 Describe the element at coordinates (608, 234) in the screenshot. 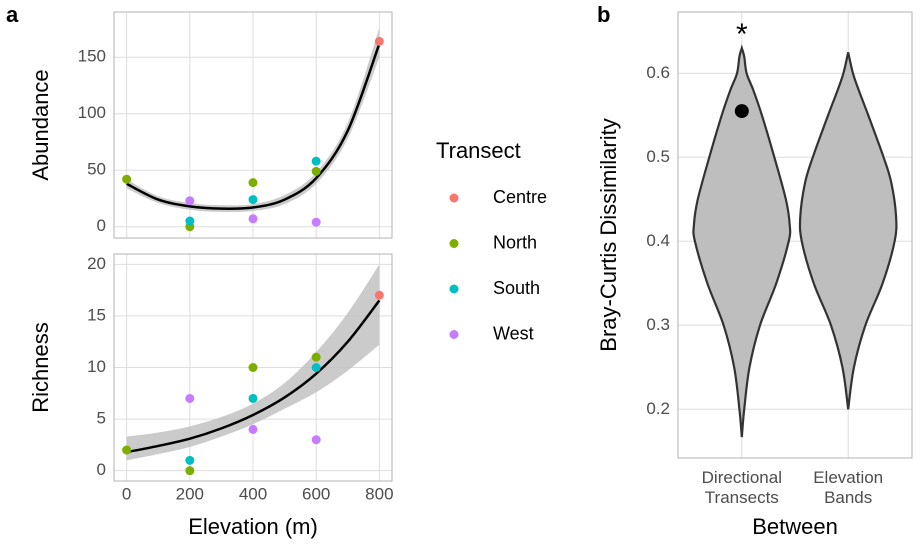

I see `y-axis-title: Bray-Curtis Dissimilarity` at that location.